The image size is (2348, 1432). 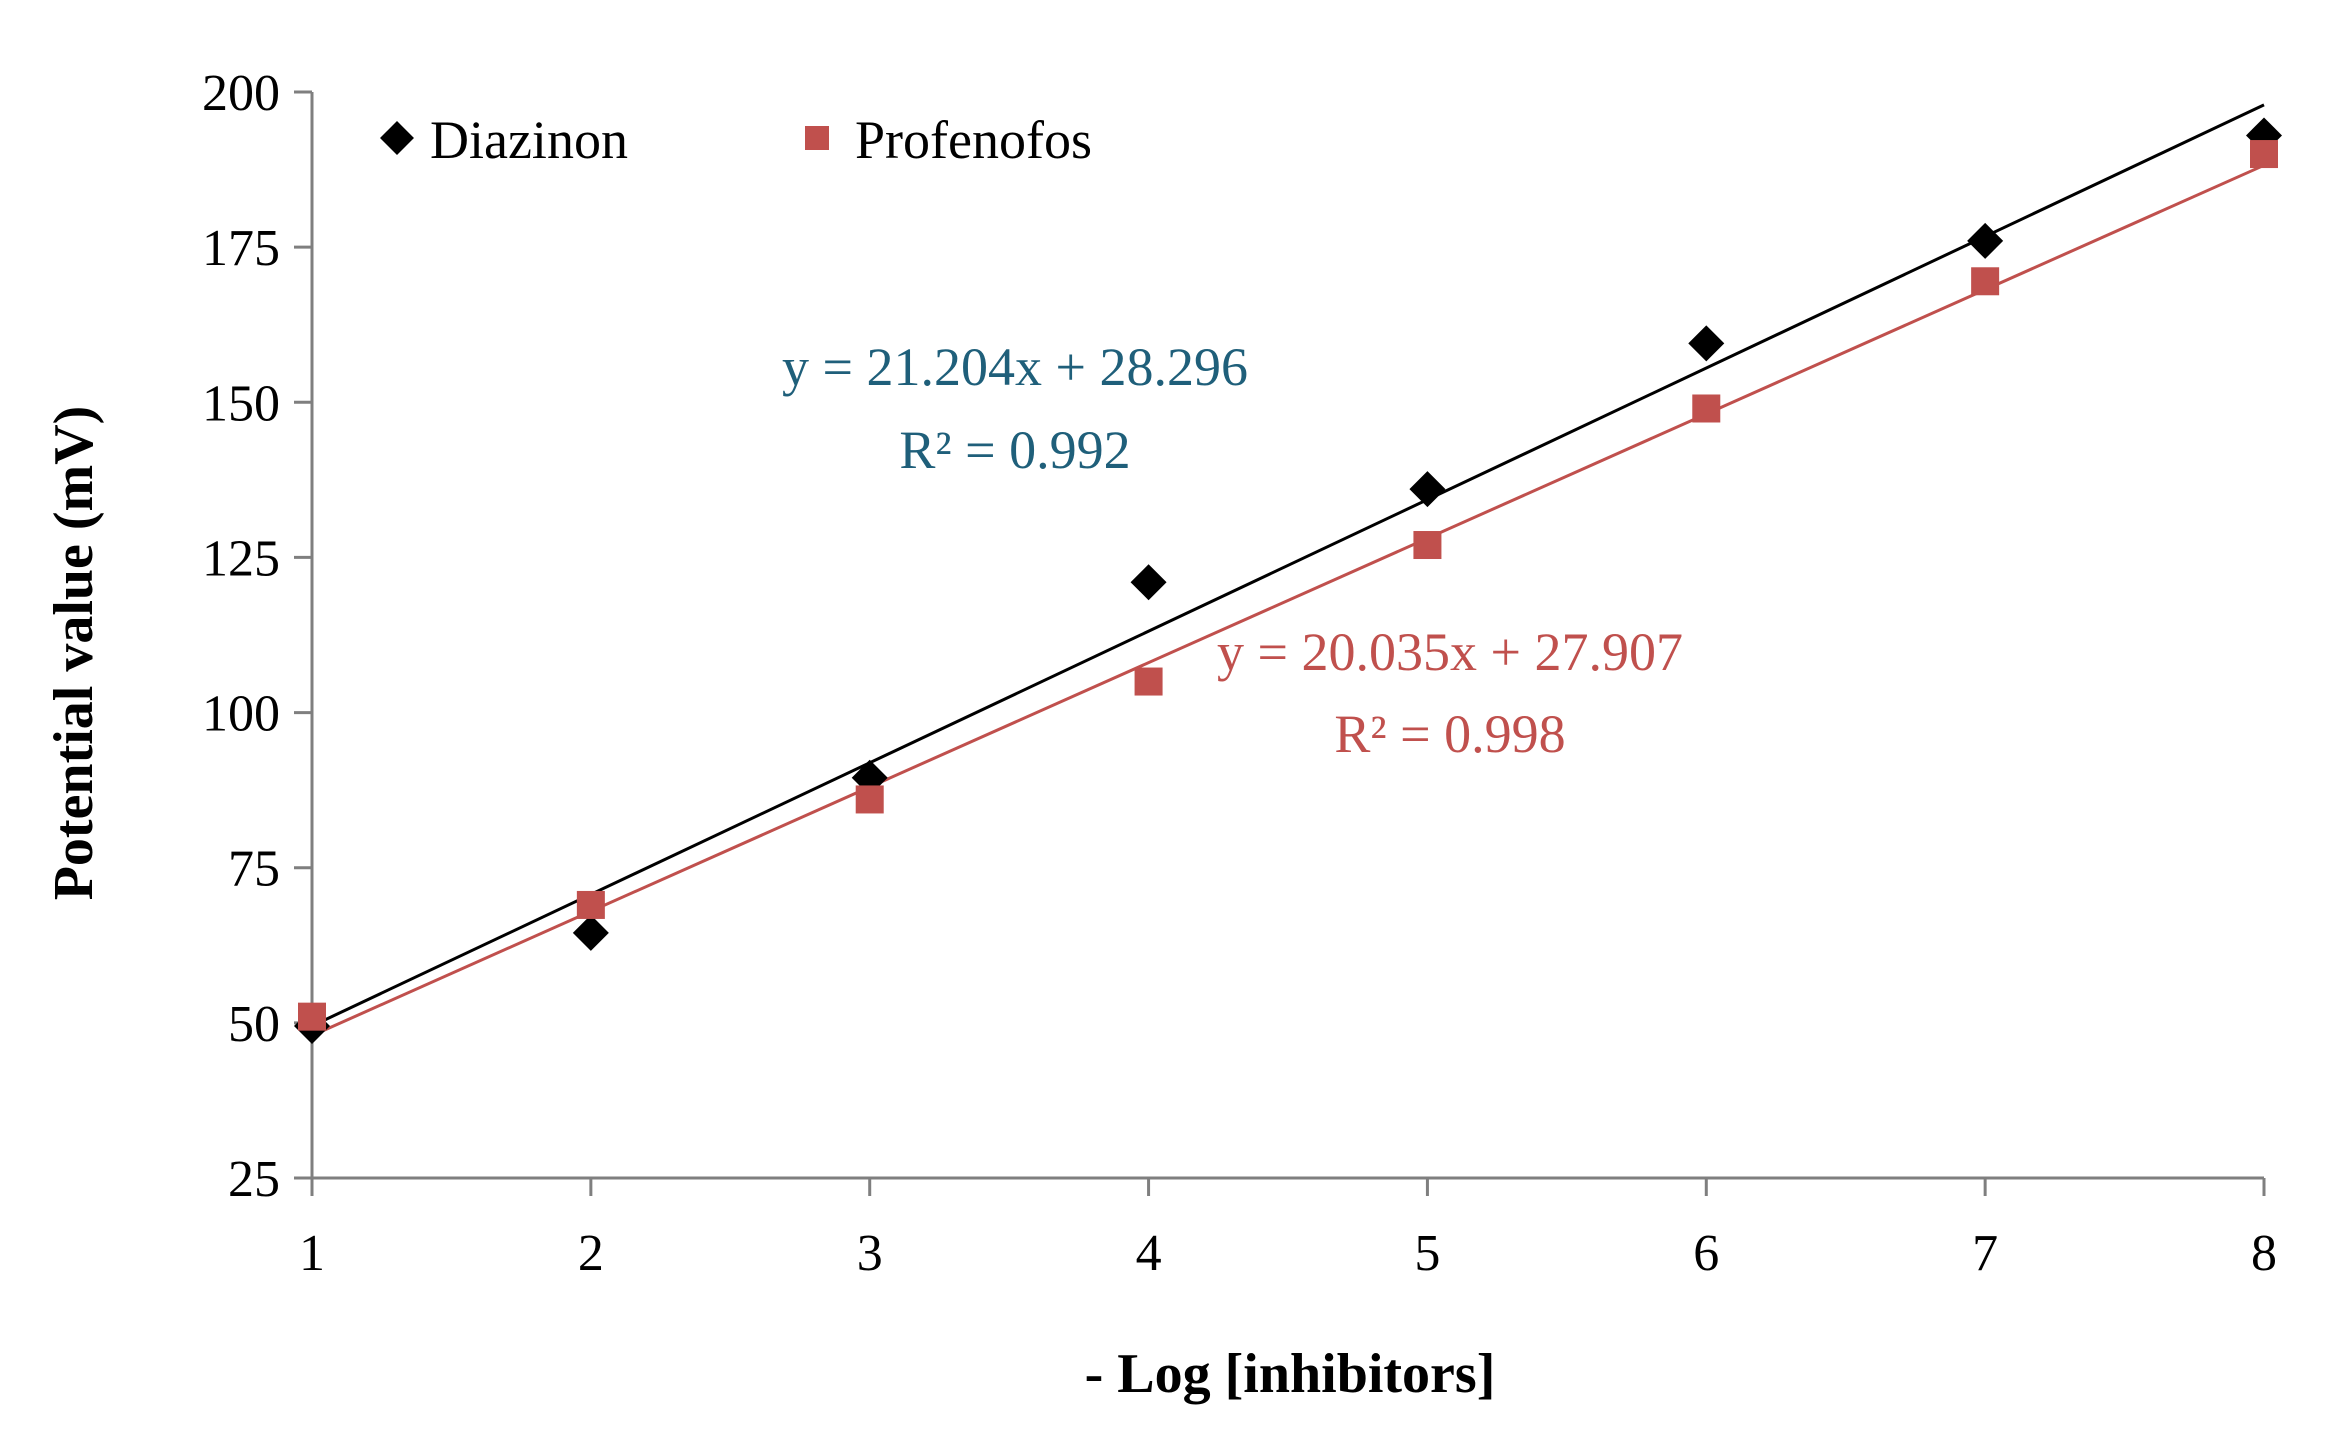 What do you see at coordinates (1427, 1253) in the screenshot?
I see `x-tick-label: 5` at bounding box center [1427, 1253].